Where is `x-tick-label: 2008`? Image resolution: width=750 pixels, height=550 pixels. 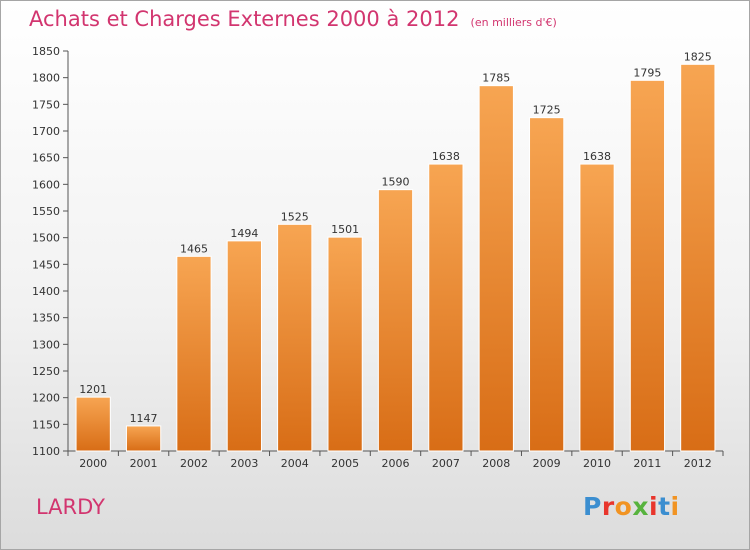
x-tick-label: 2008 is located at coordinates (496, 463).